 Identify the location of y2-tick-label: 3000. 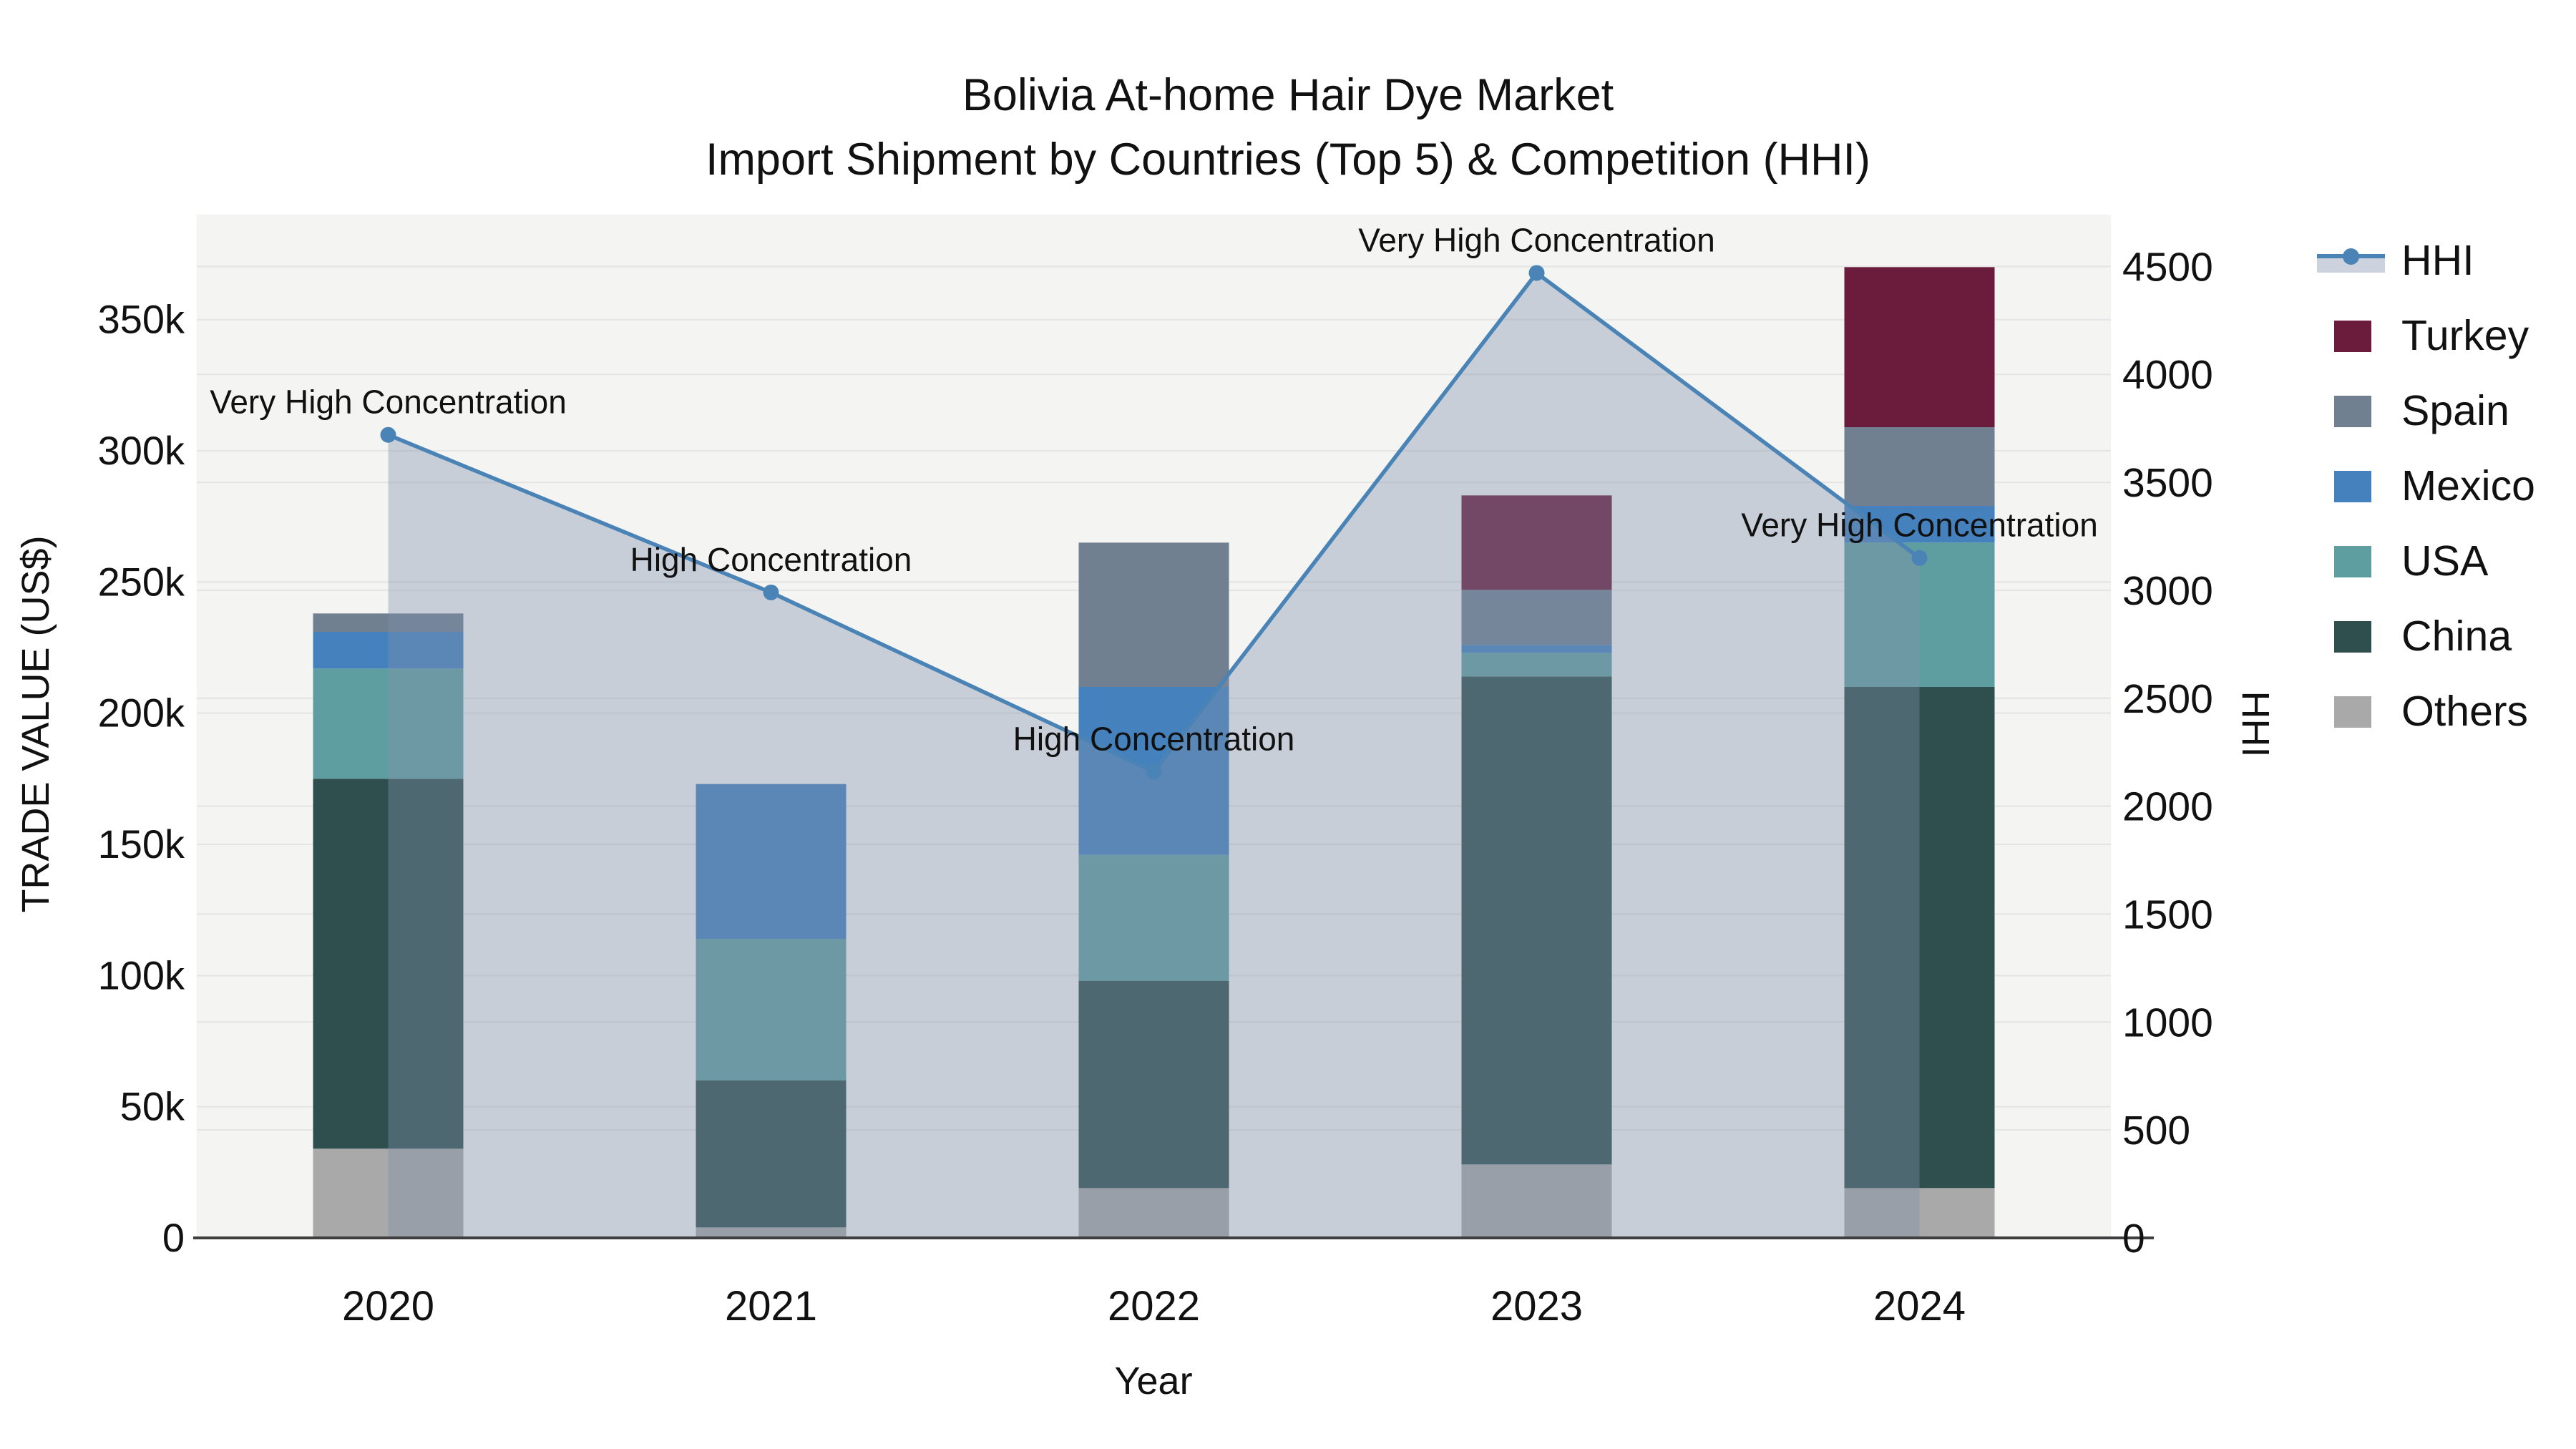
(2167, 591).